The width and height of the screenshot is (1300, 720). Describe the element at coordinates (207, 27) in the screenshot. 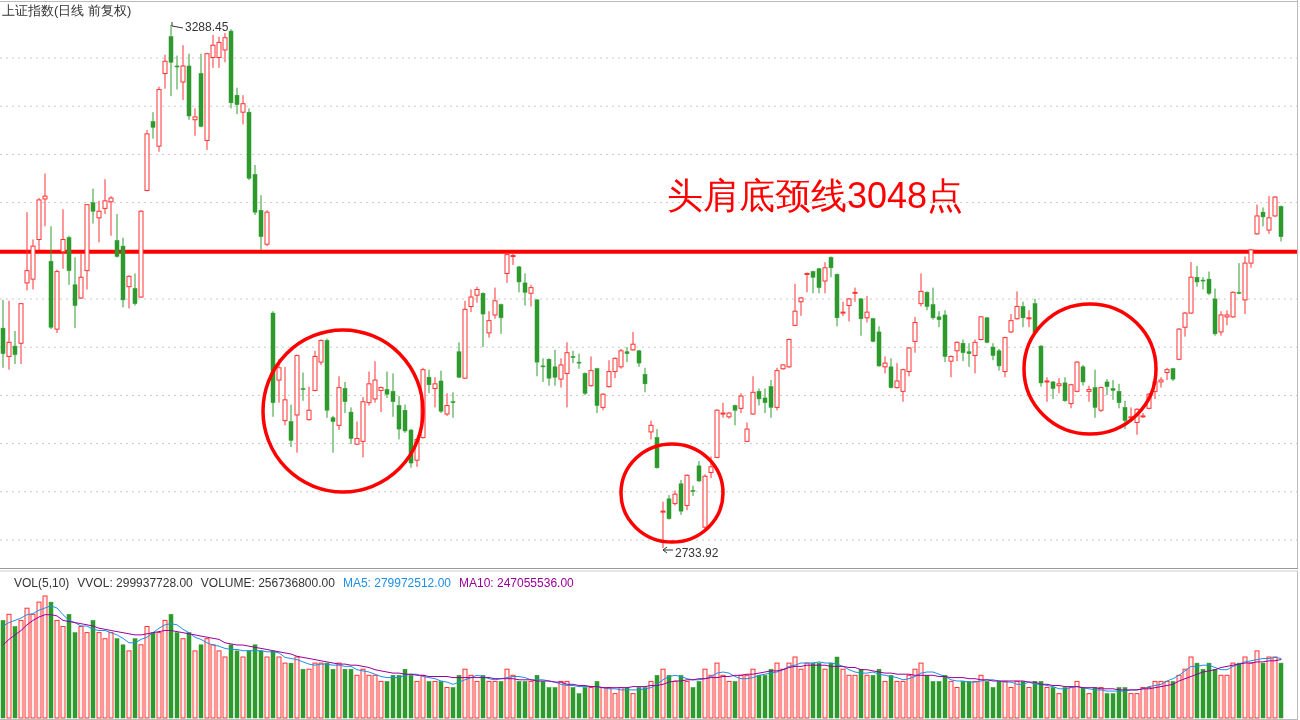

I see `annotation: 3288.45` at that location.